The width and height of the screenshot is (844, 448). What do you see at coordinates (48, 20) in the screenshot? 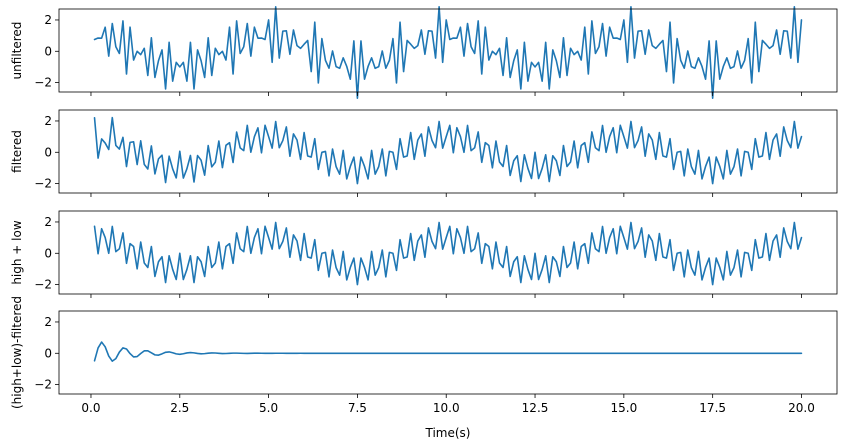
I see `y-tick-label-1-2: 2` at bounding box center [48, 20].